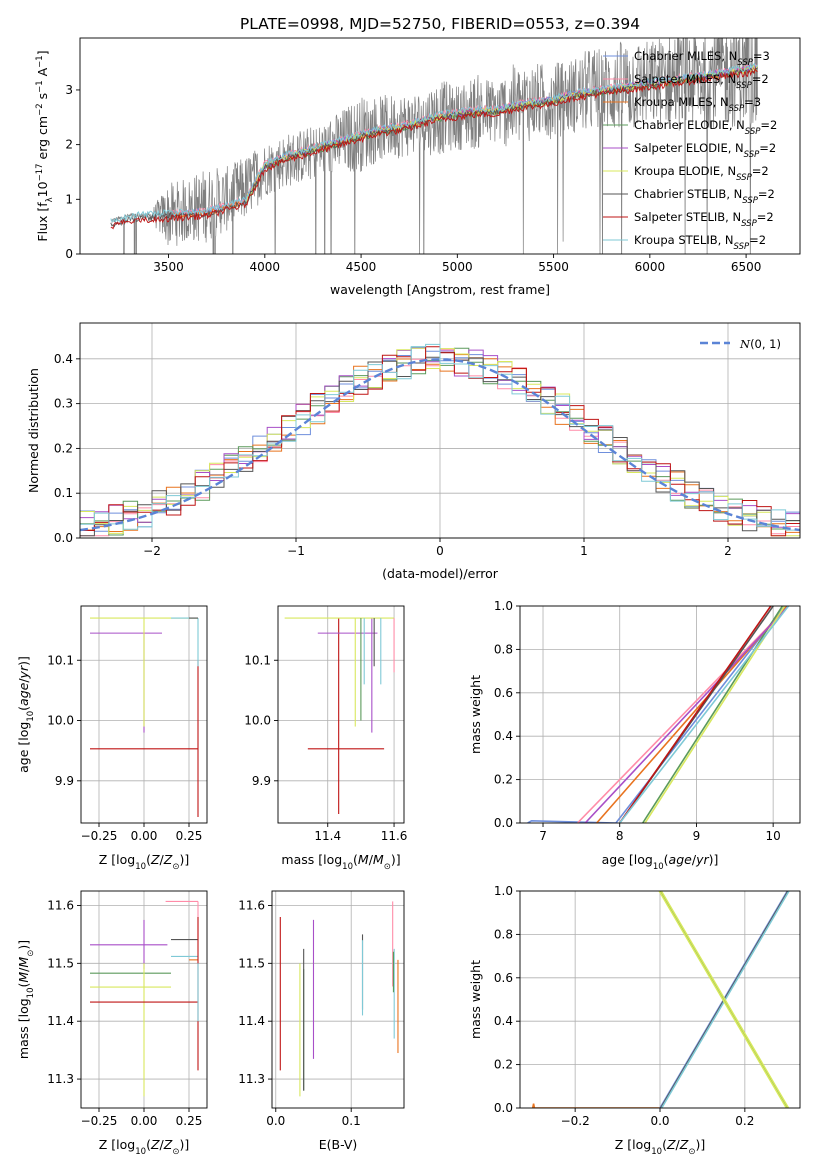  Describe the element at coordinates (702, 859) in the screenshot. I see `label-part: yr` at that location.